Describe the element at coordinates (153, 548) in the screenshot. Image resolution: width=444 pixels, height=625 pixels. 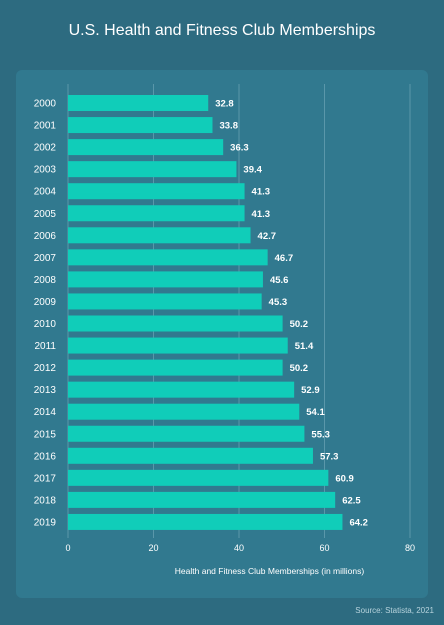
I see `x-tick-label: 20` at that location.